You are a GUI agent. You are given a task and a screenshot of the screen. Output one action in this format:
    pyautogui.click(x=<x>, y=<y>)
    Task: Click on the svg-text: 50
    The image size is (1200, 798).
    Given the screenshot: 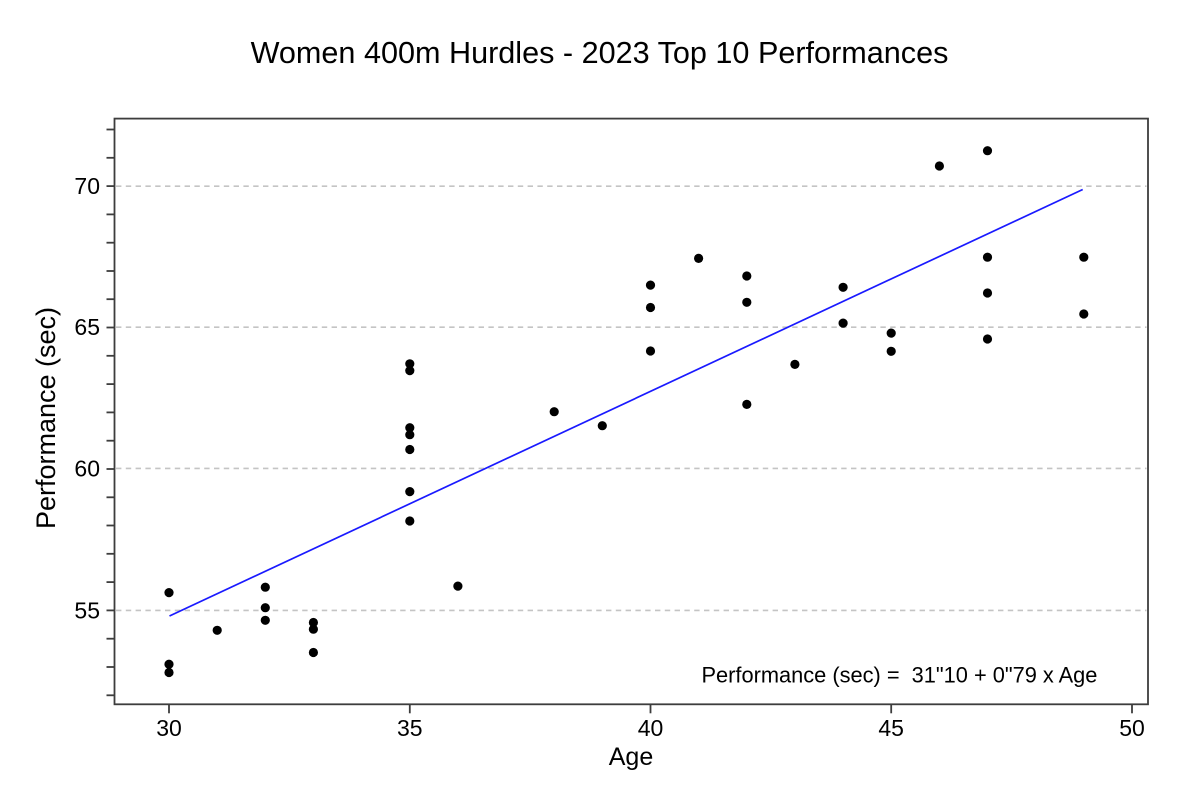 What is the action you would take?
    pyautogui.click(x=1132, y=728)
    